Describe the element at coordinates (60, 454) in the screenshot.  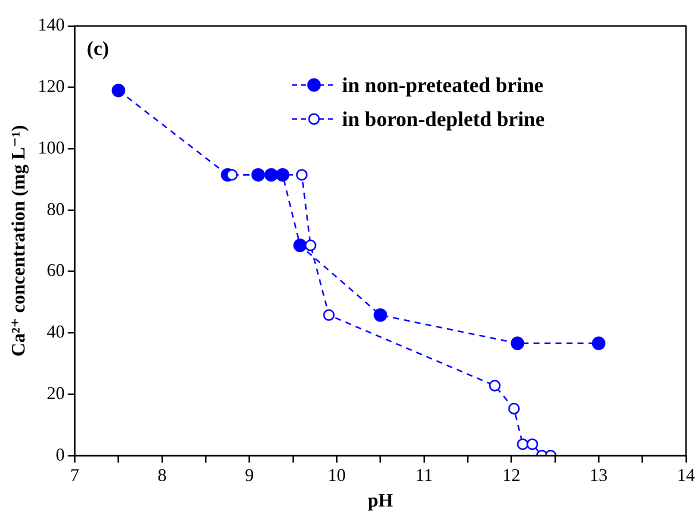
I see `y-tick-label: 0` at that location.